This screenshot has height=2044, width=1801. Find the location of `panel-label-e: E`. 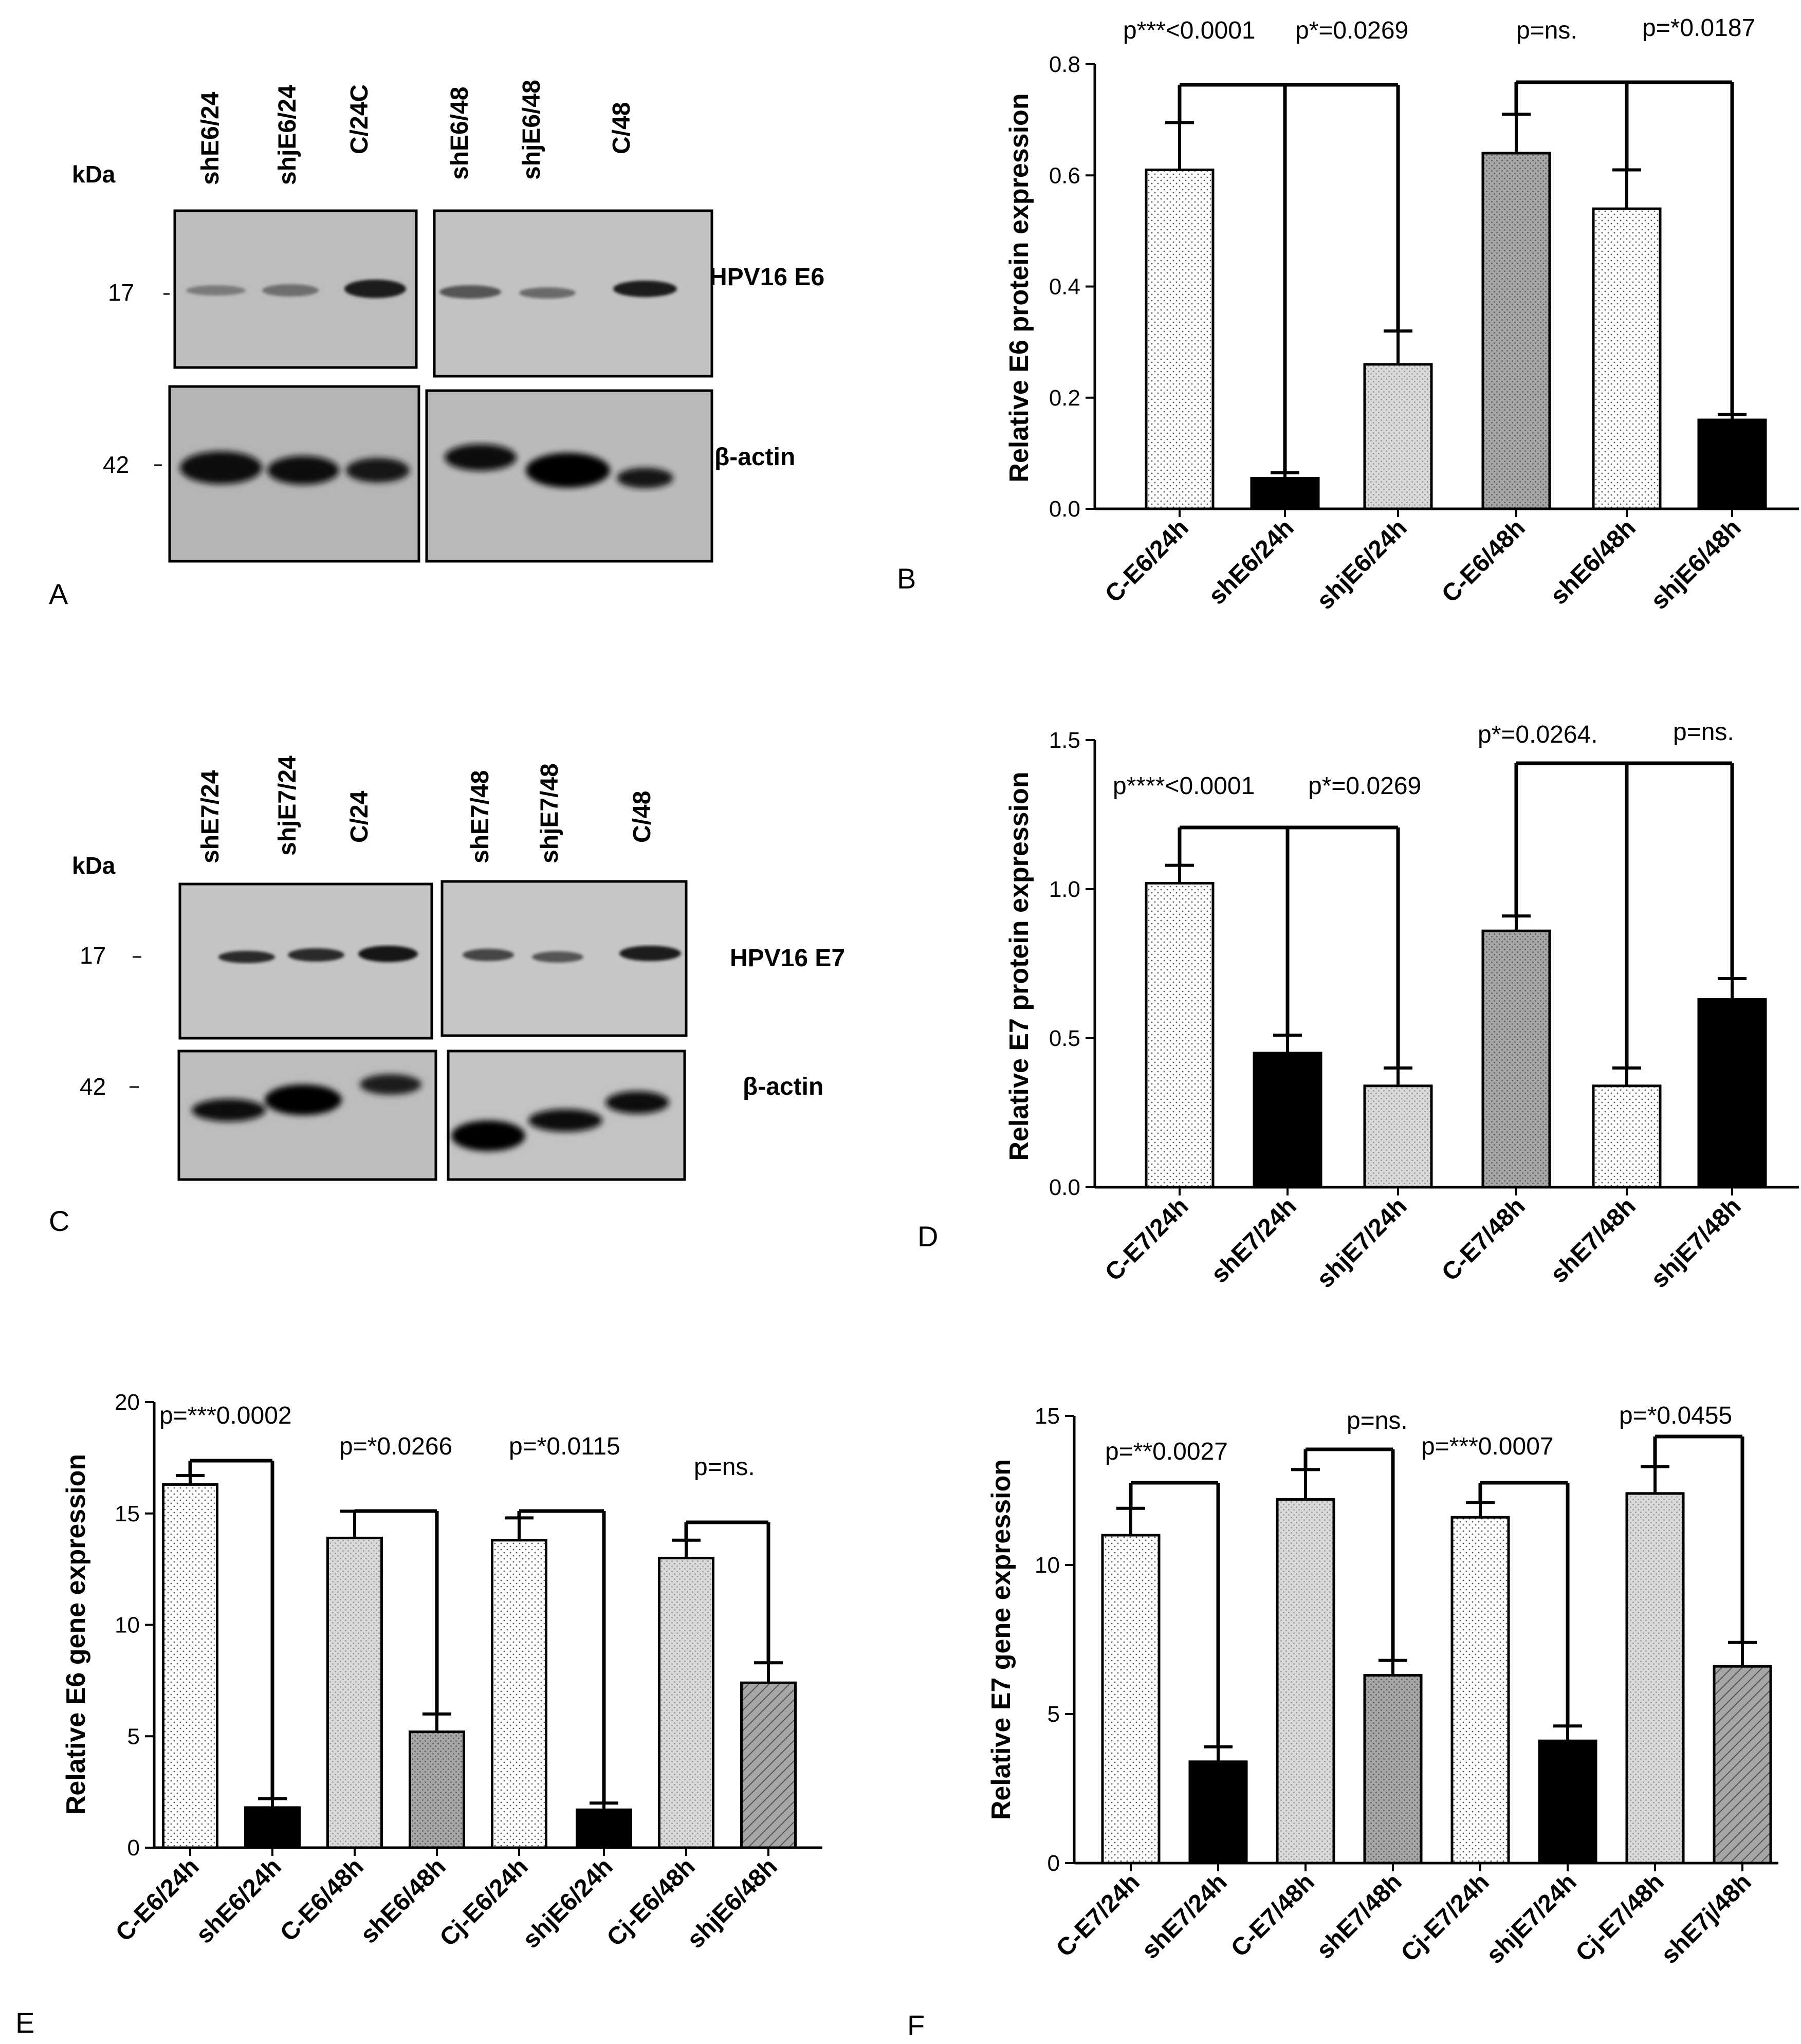

panel-label-e: E is located at coordinates (24, 2022).